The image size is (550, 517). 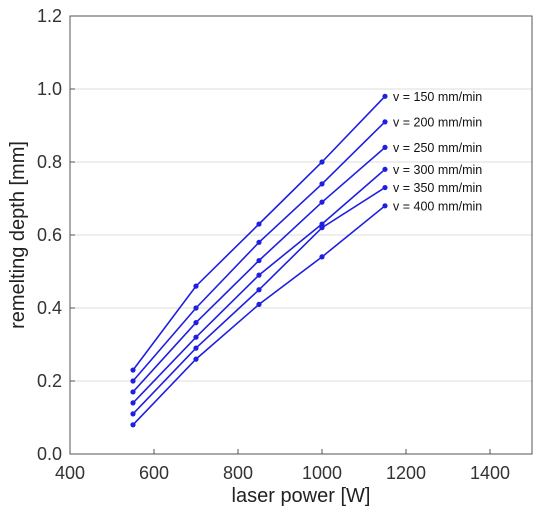 I want to click on series-label: v = 300 mm/min, so click(x=437, y=170).